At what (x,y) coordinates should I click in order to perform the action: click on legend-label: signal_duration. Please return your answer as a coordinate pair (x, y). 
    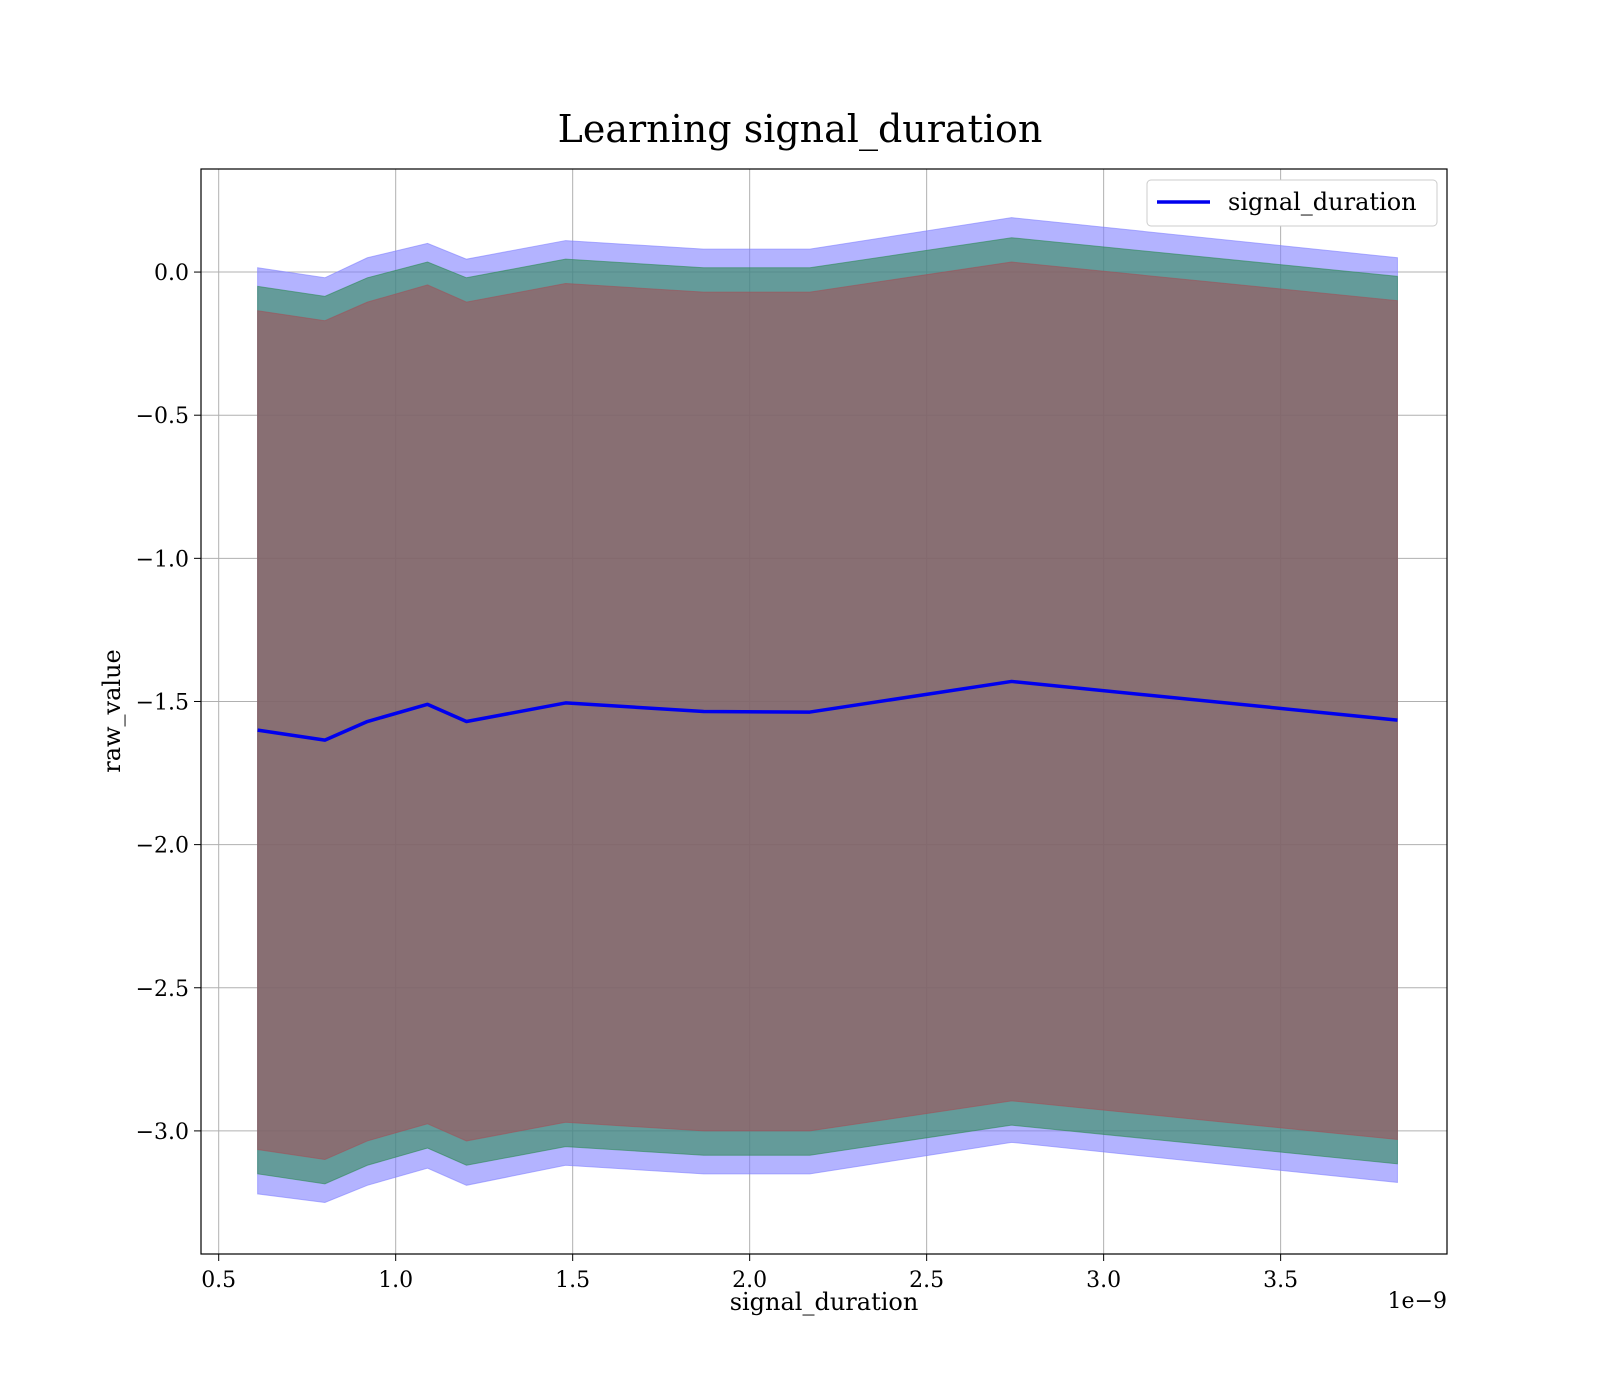
    Looking at the image, I should click on (1322, 202).